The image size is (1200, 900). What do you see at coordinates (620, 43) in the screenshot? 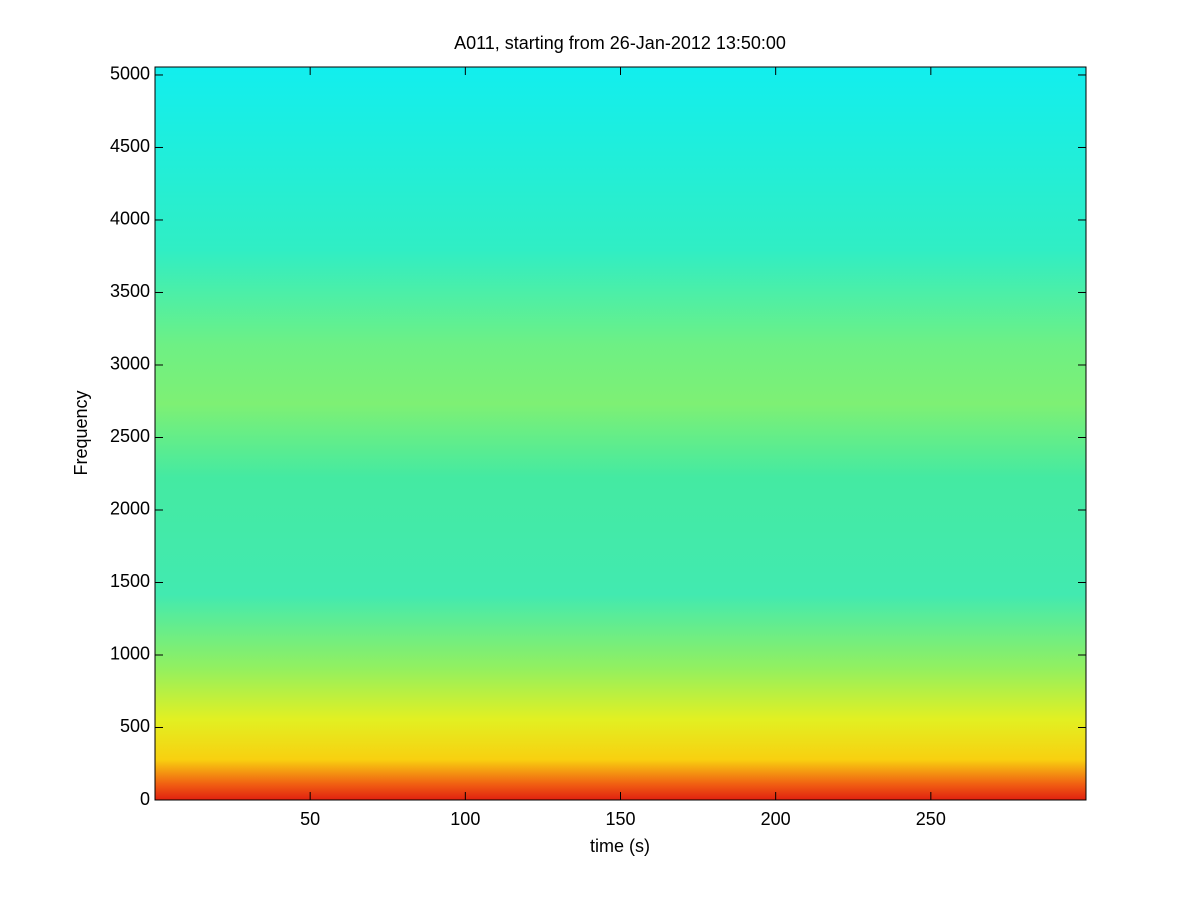
I see `chart-title: A011, starting from 26-Jan-2012 13:50:00` at bounding box center [620, 43].